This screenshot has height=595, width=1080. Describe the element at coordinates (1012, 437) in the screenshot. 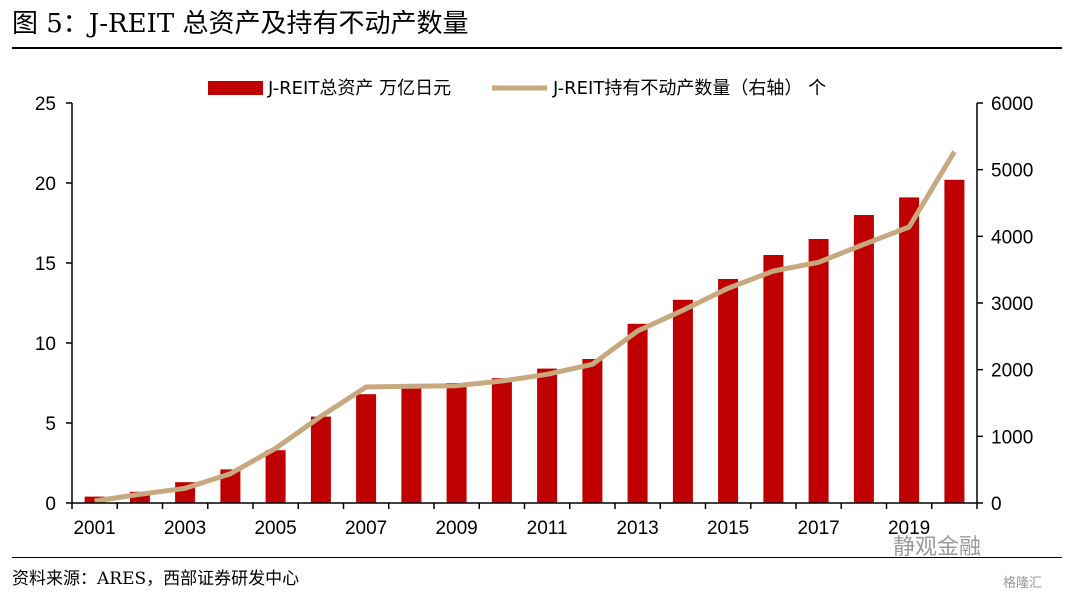

I see `y-right-tick-label: 1000` at that location.